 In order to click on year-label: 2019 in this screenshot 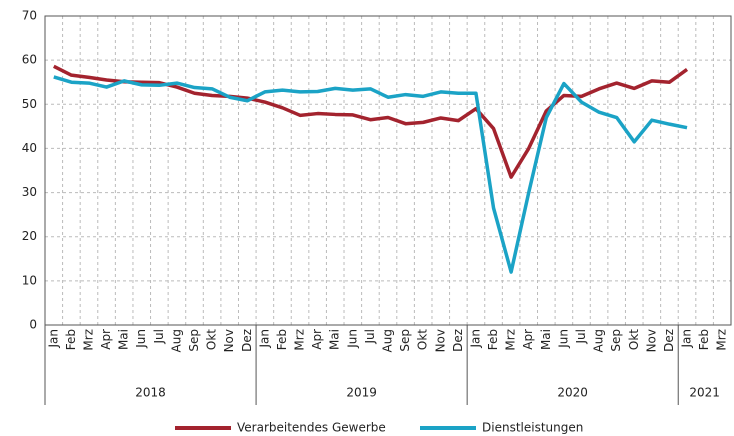, I will do `click(361, 393)`.